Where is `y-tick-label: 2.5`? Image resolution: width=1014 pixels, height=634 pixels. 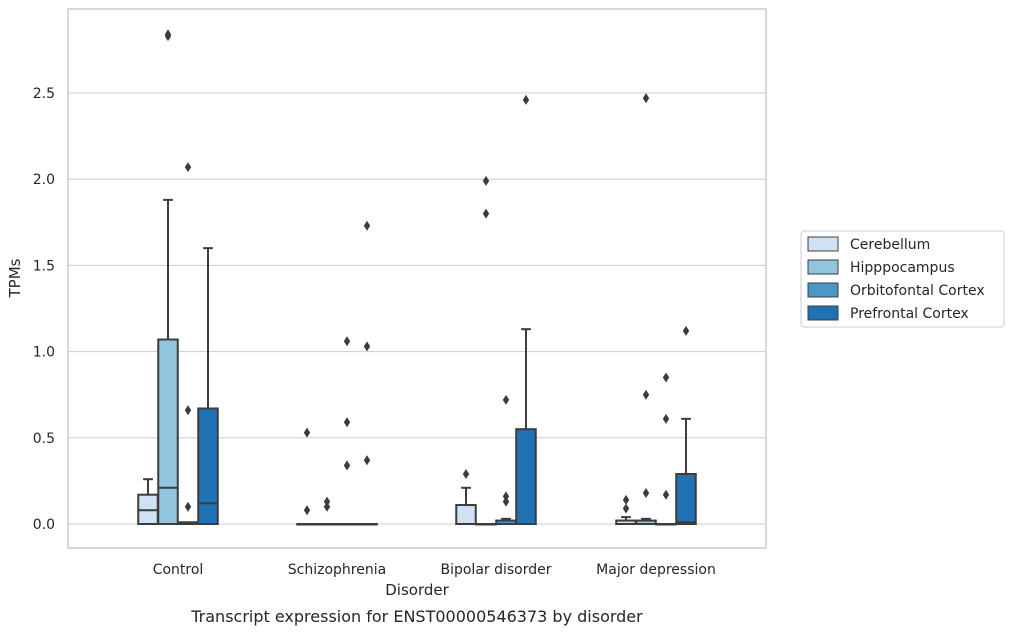
y-tick-label: 2.5 is located at coordinates (44, 94).